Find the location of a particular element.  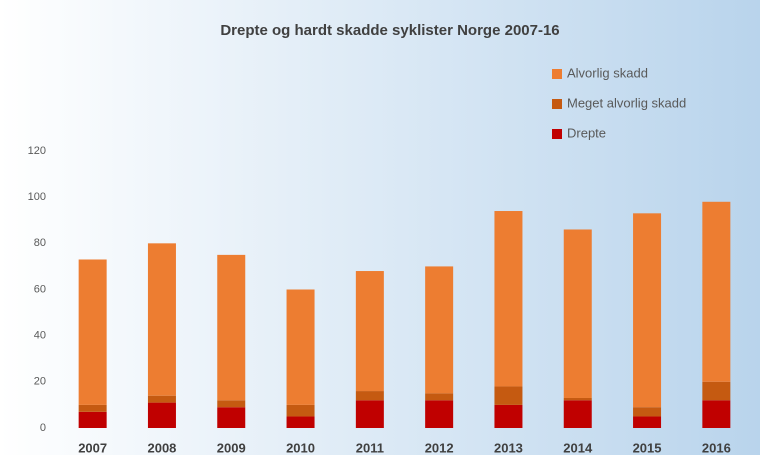

legend-label: Alvorlig skadd is located at coordinates (607, 72).